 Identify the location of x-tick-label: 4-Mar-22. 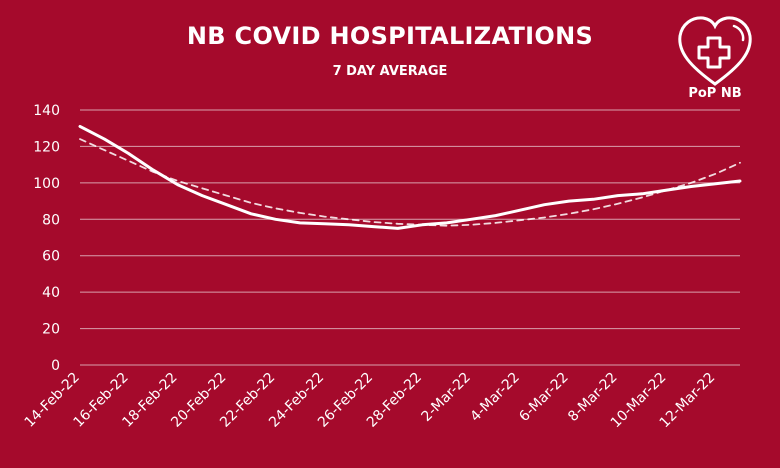
(494, 397).